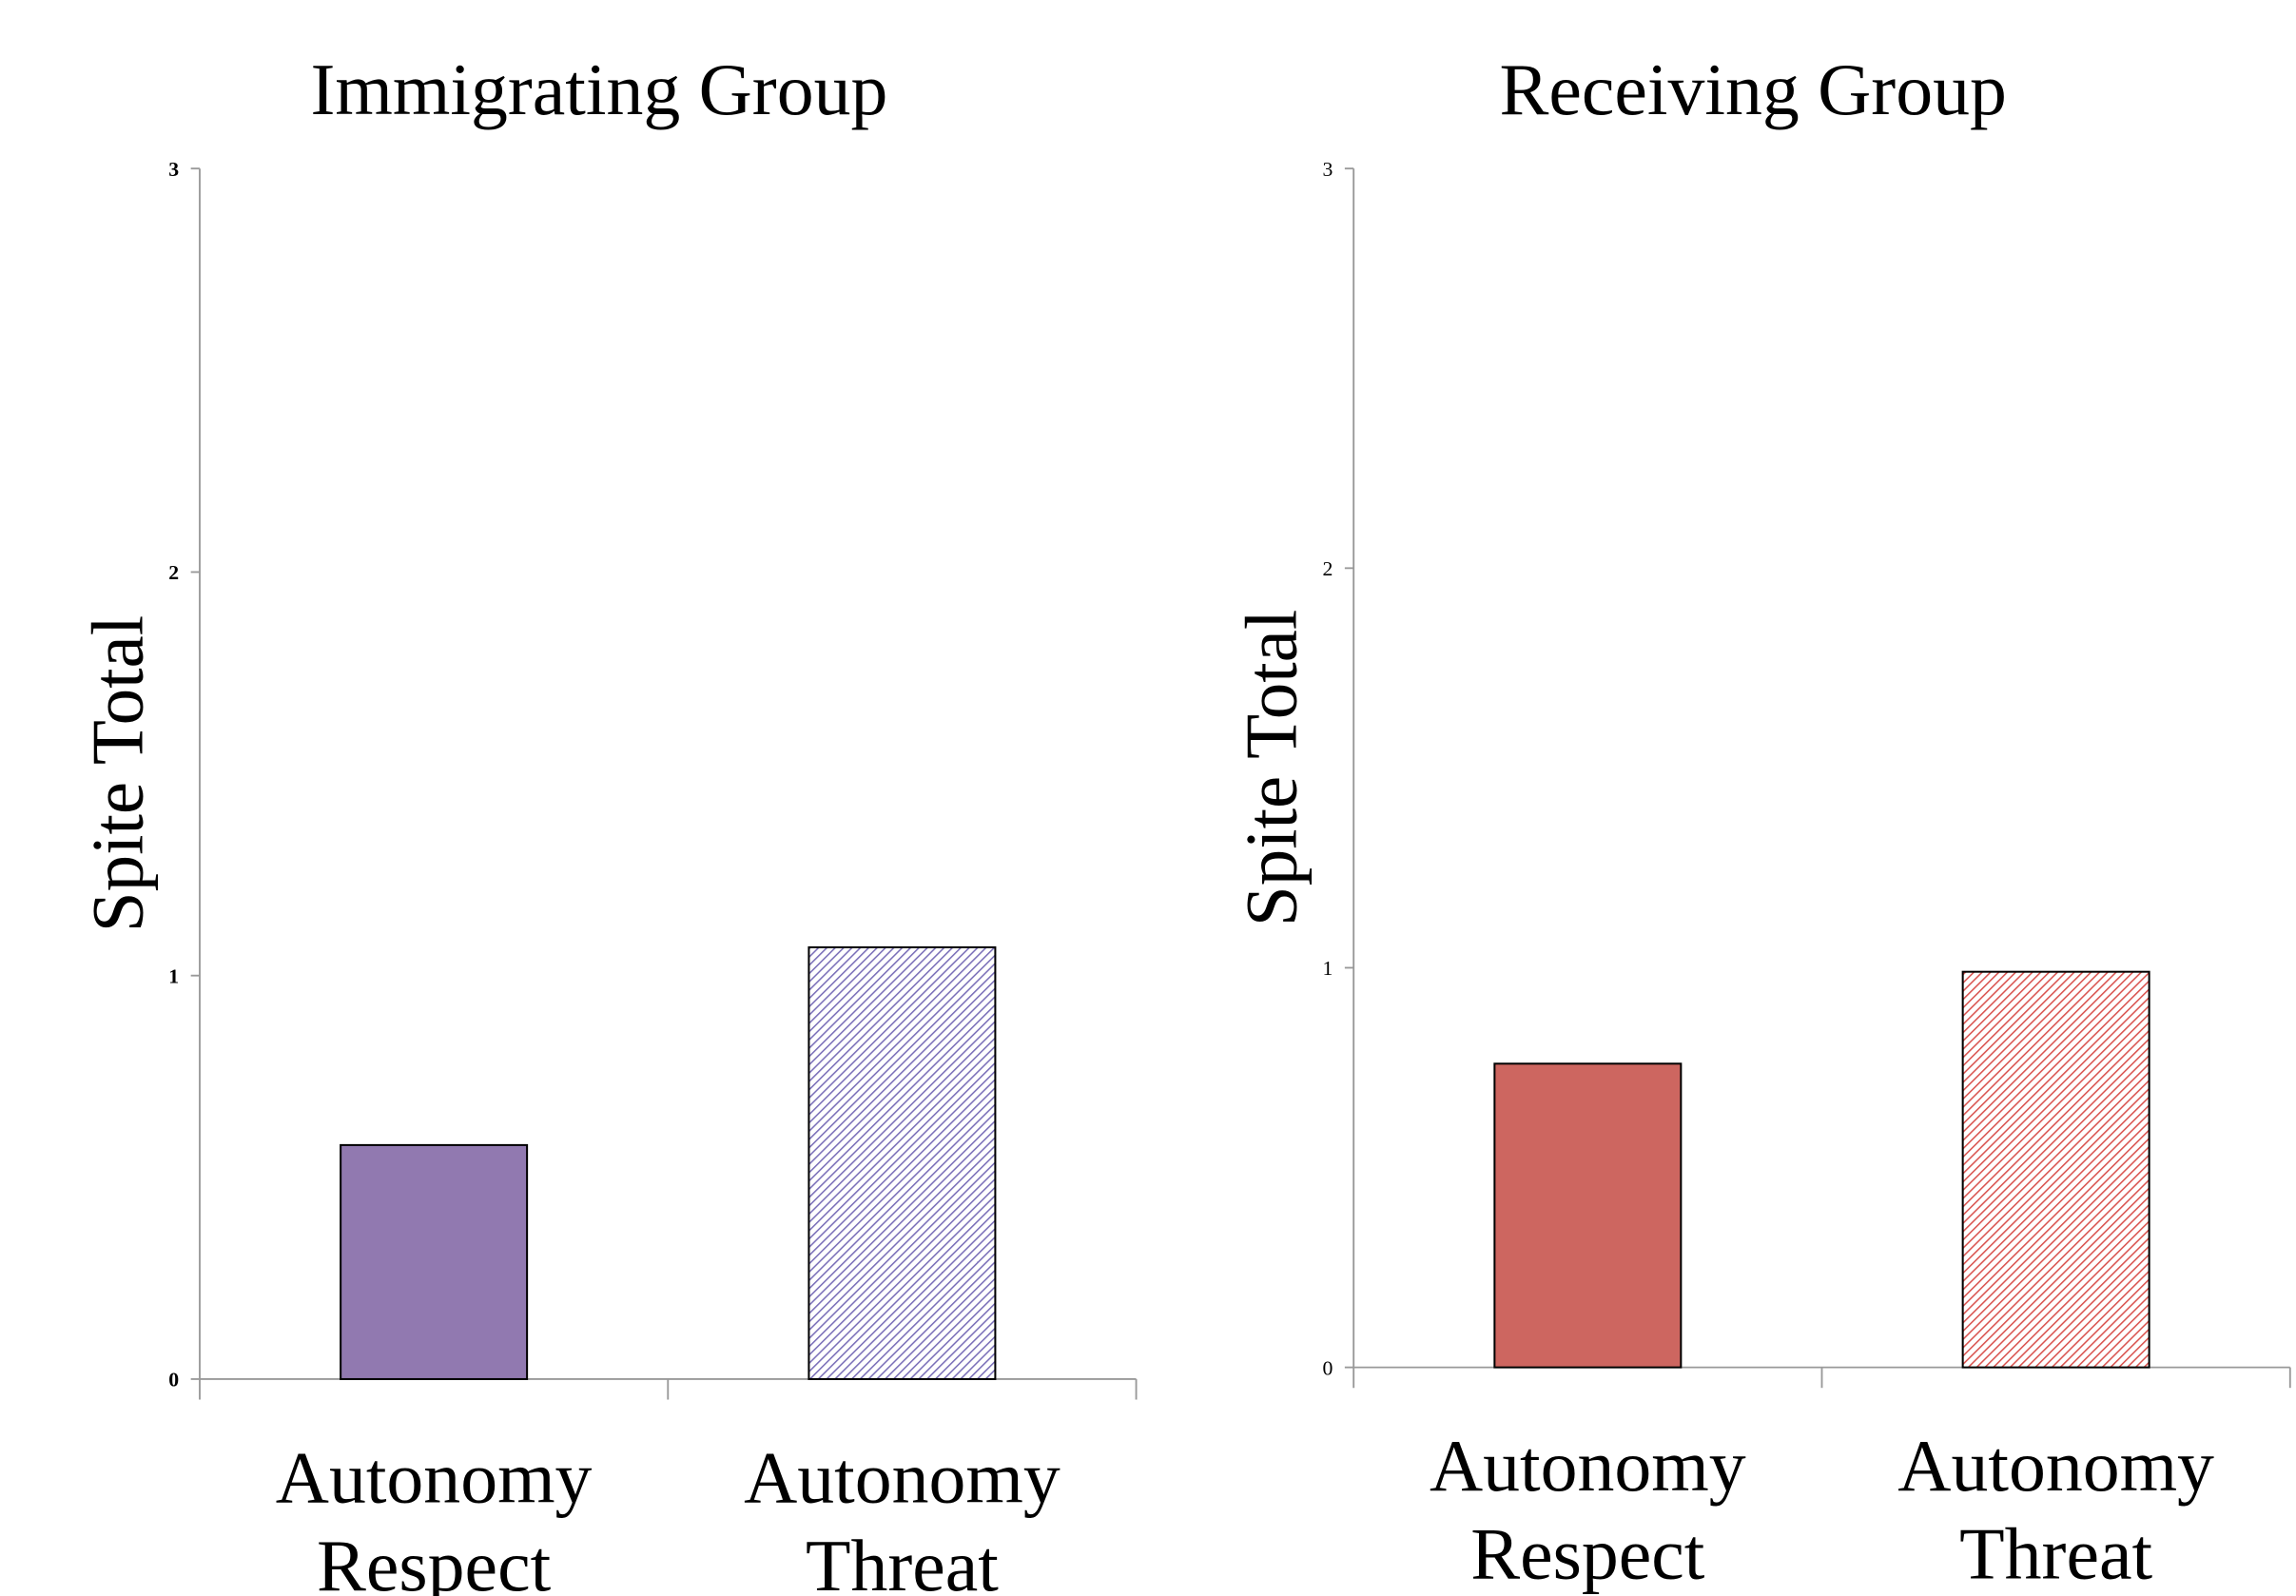 This screenshot has height=1596, width=2296. I want to click on chart-title: Receiving Group, so click(1753, 90).